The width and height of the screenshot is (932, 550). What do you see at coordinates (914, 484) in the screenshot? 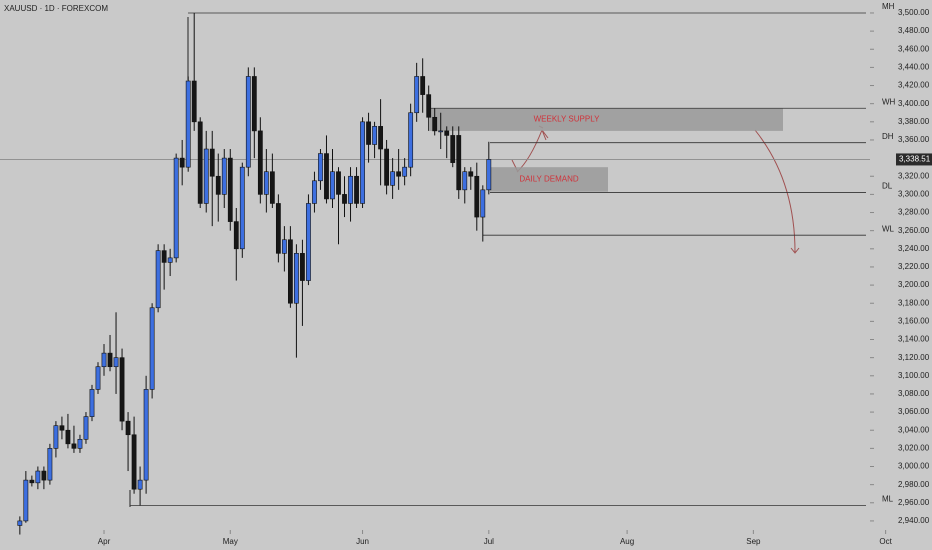
I see `y-tick-label: 2,980.00` at bounding box center [914, 484].